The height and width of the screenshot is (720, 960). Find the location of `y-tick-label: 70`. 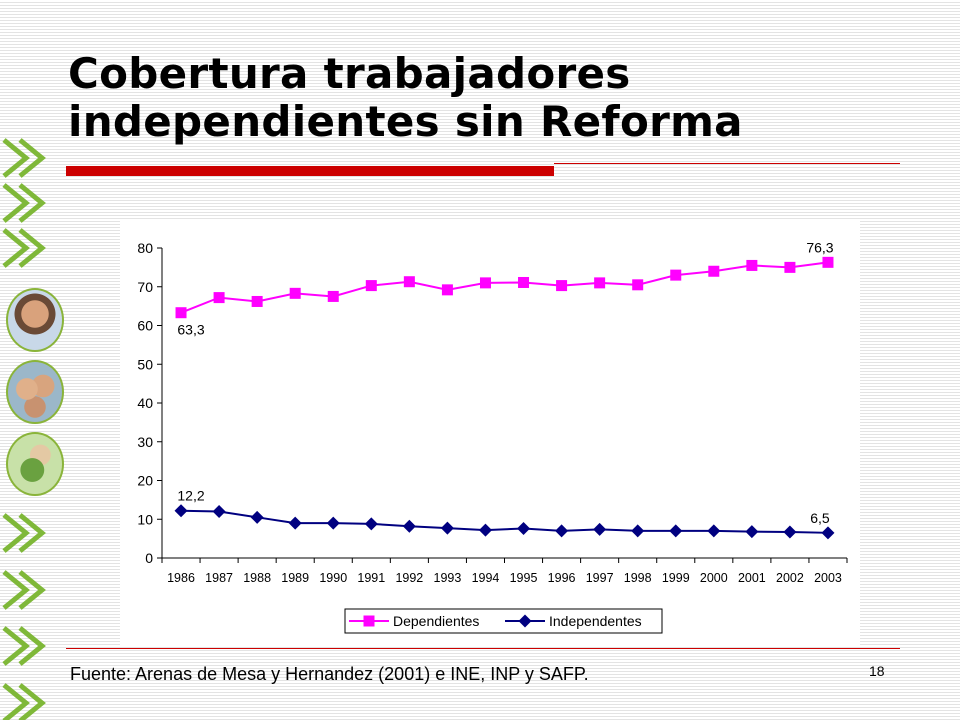

y-tick-label: 70 is located at coordinates (145, 287).